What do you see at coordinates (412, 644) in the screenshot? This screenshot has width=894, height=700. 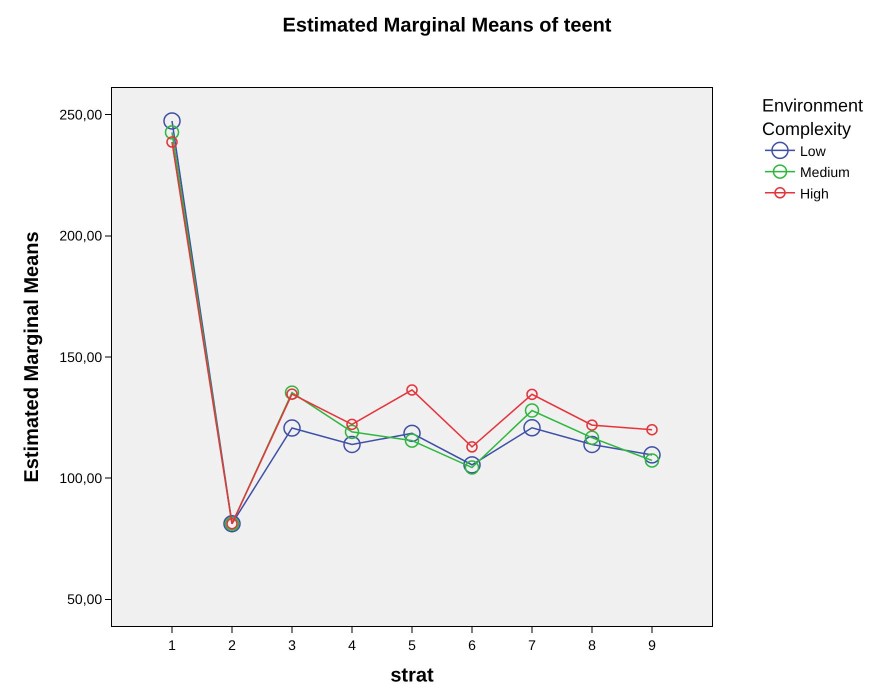 I see `x-tick-label: 5` at bounding box center [412, 644].